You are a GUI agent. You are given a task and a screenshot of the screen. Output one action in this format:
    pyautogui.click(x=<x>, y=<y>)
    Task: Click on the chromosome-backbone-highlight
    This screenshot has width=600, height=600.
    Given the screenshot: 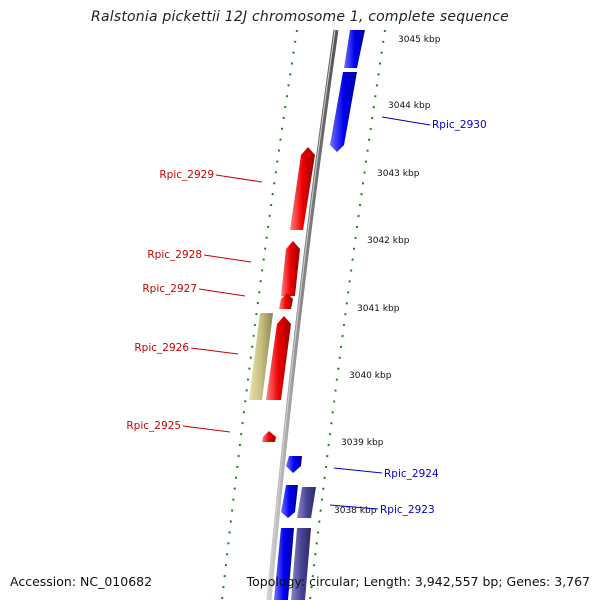 What is the action you would take?
    pyautogui.click(x=301, y=314)
    